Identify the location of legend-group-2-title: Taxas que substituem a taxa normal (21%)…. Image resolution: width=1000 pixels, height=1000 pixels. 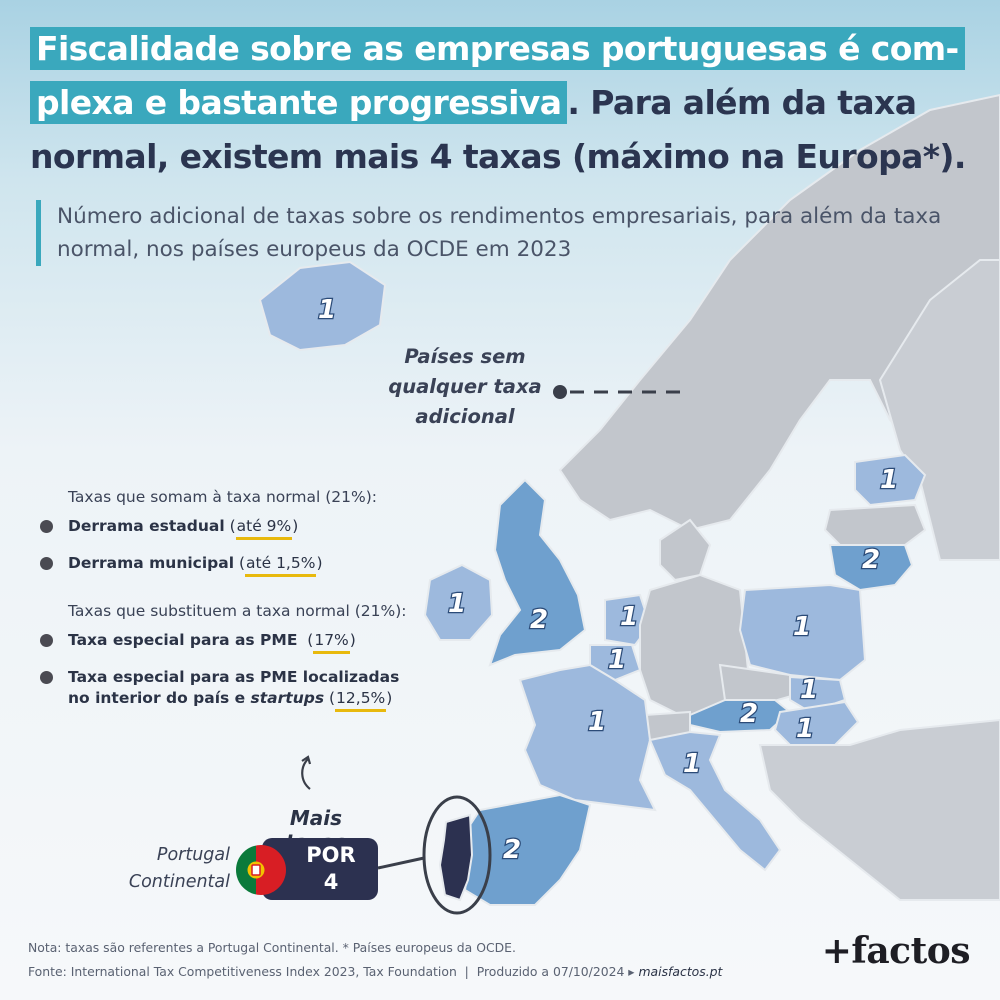
(237, 611).